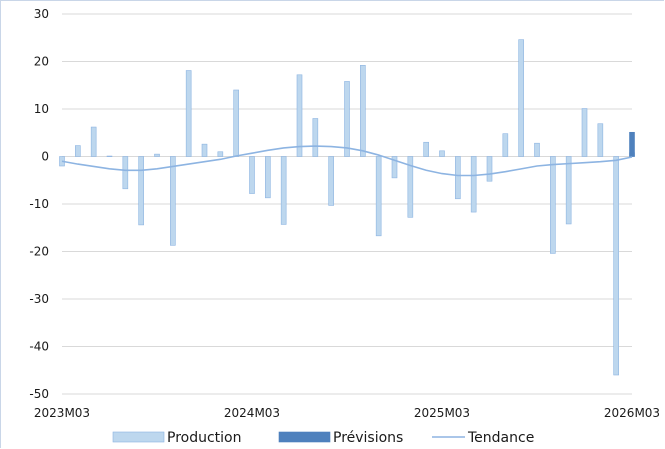 This screenshot has width=665, height=449. Describe the element at coordinates (45, 157) in the screenshot. I see `y-tick-label: 0` at that location.